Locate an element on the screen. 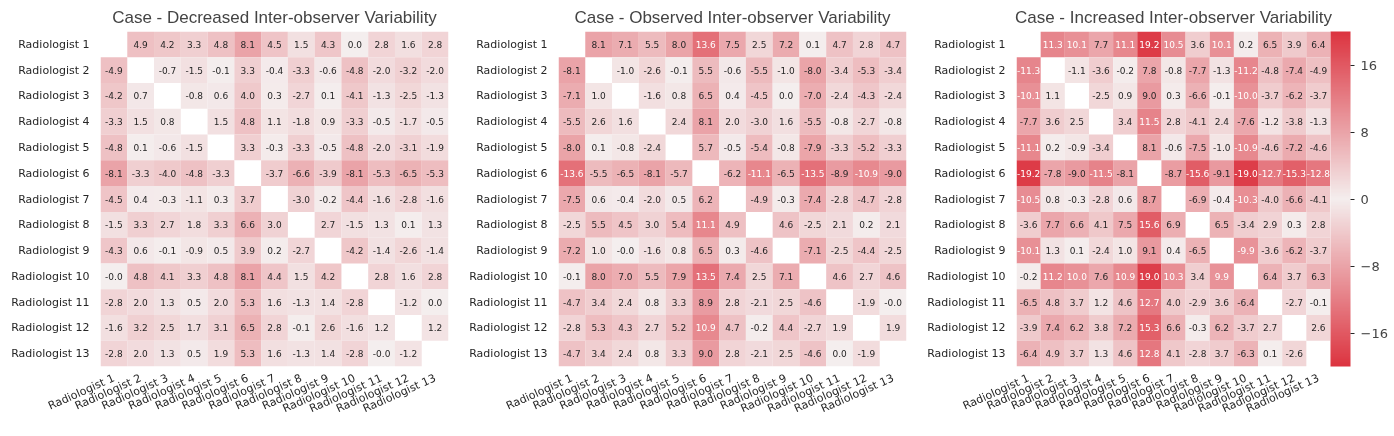  data-label: -2.1 is located at coordinates (759, 354).